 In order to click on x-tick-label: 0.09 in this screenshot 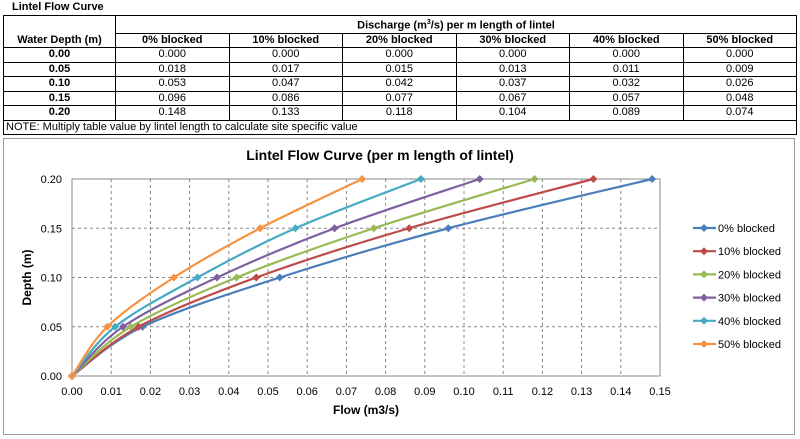, I will do `click(424, 392)`.